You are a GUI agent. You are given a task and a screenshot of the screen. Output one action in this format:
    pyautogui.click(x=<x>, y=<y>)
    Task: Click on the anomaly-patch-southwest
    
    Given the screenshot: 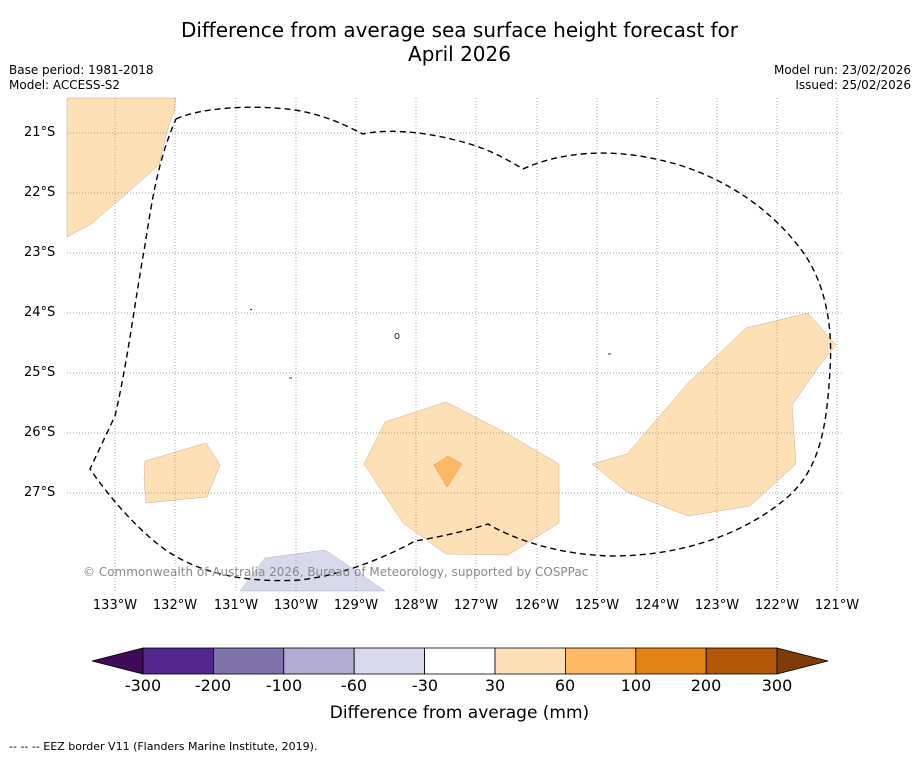 What is the action you would take?
    pyautogui.click(x=182, y=473)
    